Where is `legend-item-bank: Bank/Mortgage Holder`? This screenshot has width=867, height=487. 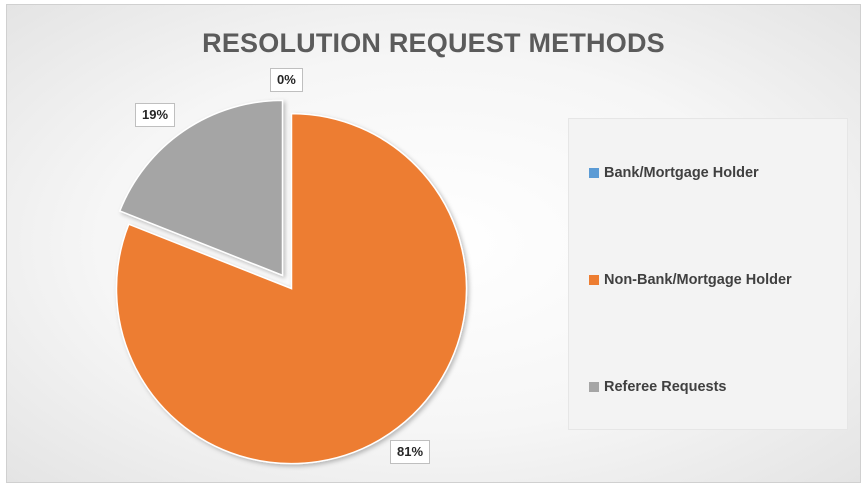
legend-item-bank: Bank/Mortgage Holder is located at coordinates (674, 173).